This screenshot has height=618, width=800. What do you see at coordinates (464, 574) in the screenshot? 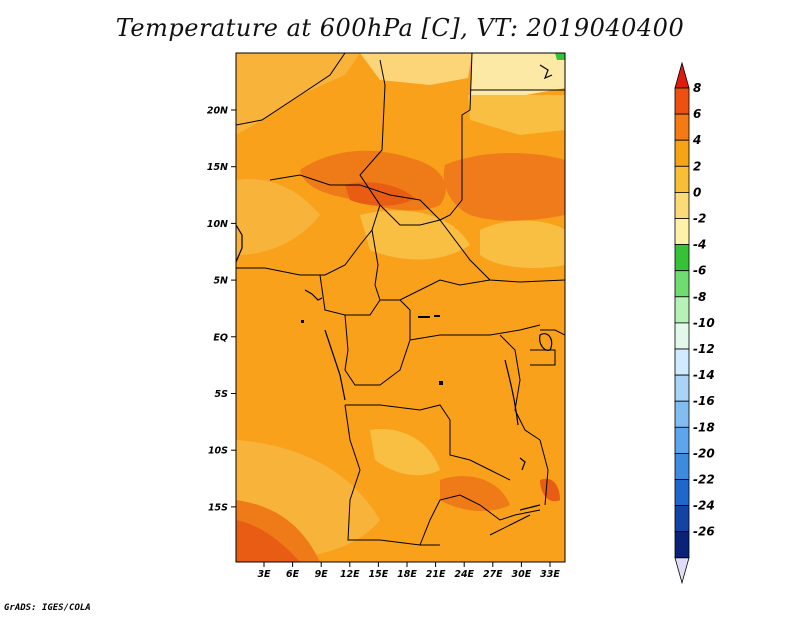
I see `lon-tick-label: 24E` at bounding box center [464, 574].